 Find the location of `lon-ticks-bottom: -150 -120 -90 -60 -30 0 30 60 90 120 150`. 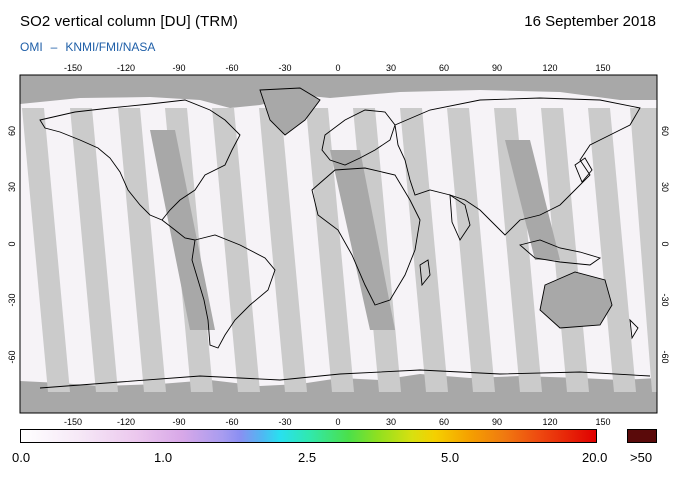

lon-ticks-bottom: -150 -120 -90 -60 -30 0 30 60 90 120 150 is located at coordinates (337, 422).